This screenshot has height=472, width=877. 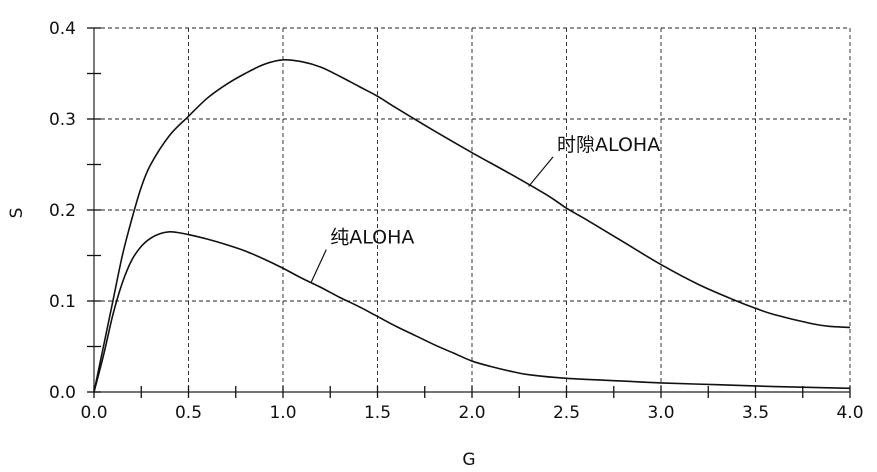 What do you see at coordinates (282, 413) in the screenshot?
I see `x-tick-label: 1.0` at bounding box center [282, 413].